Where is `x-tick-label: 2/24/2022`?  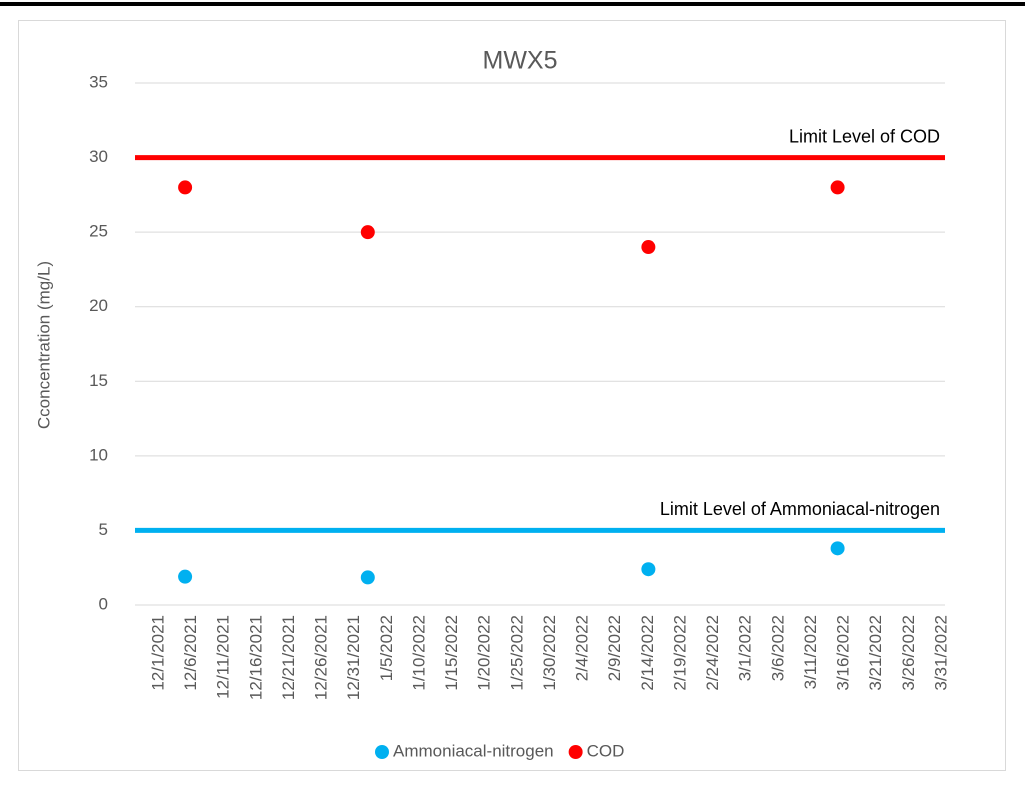 x-tick-label: 2/24/2022 is located at coordinates (712, 653).